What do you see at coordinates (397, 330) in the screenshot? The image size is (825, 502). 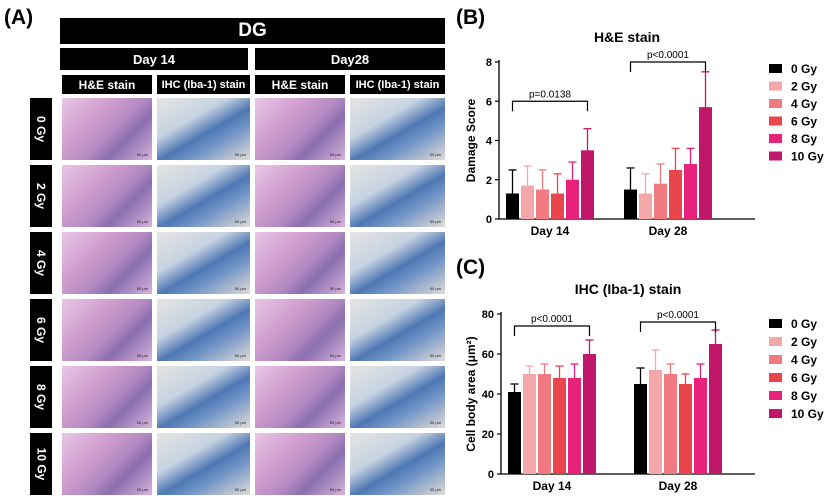 I see `micrograph-ihc-day28-row3: 50 μm` at bounding box center [397, 330].